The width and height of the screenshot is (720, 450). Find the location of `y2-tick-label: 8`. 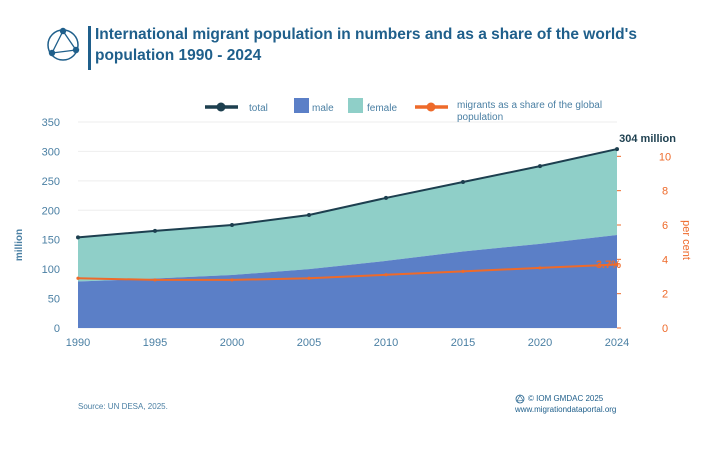

y2-tick-label: 8 is located at coordinates (665, 192).